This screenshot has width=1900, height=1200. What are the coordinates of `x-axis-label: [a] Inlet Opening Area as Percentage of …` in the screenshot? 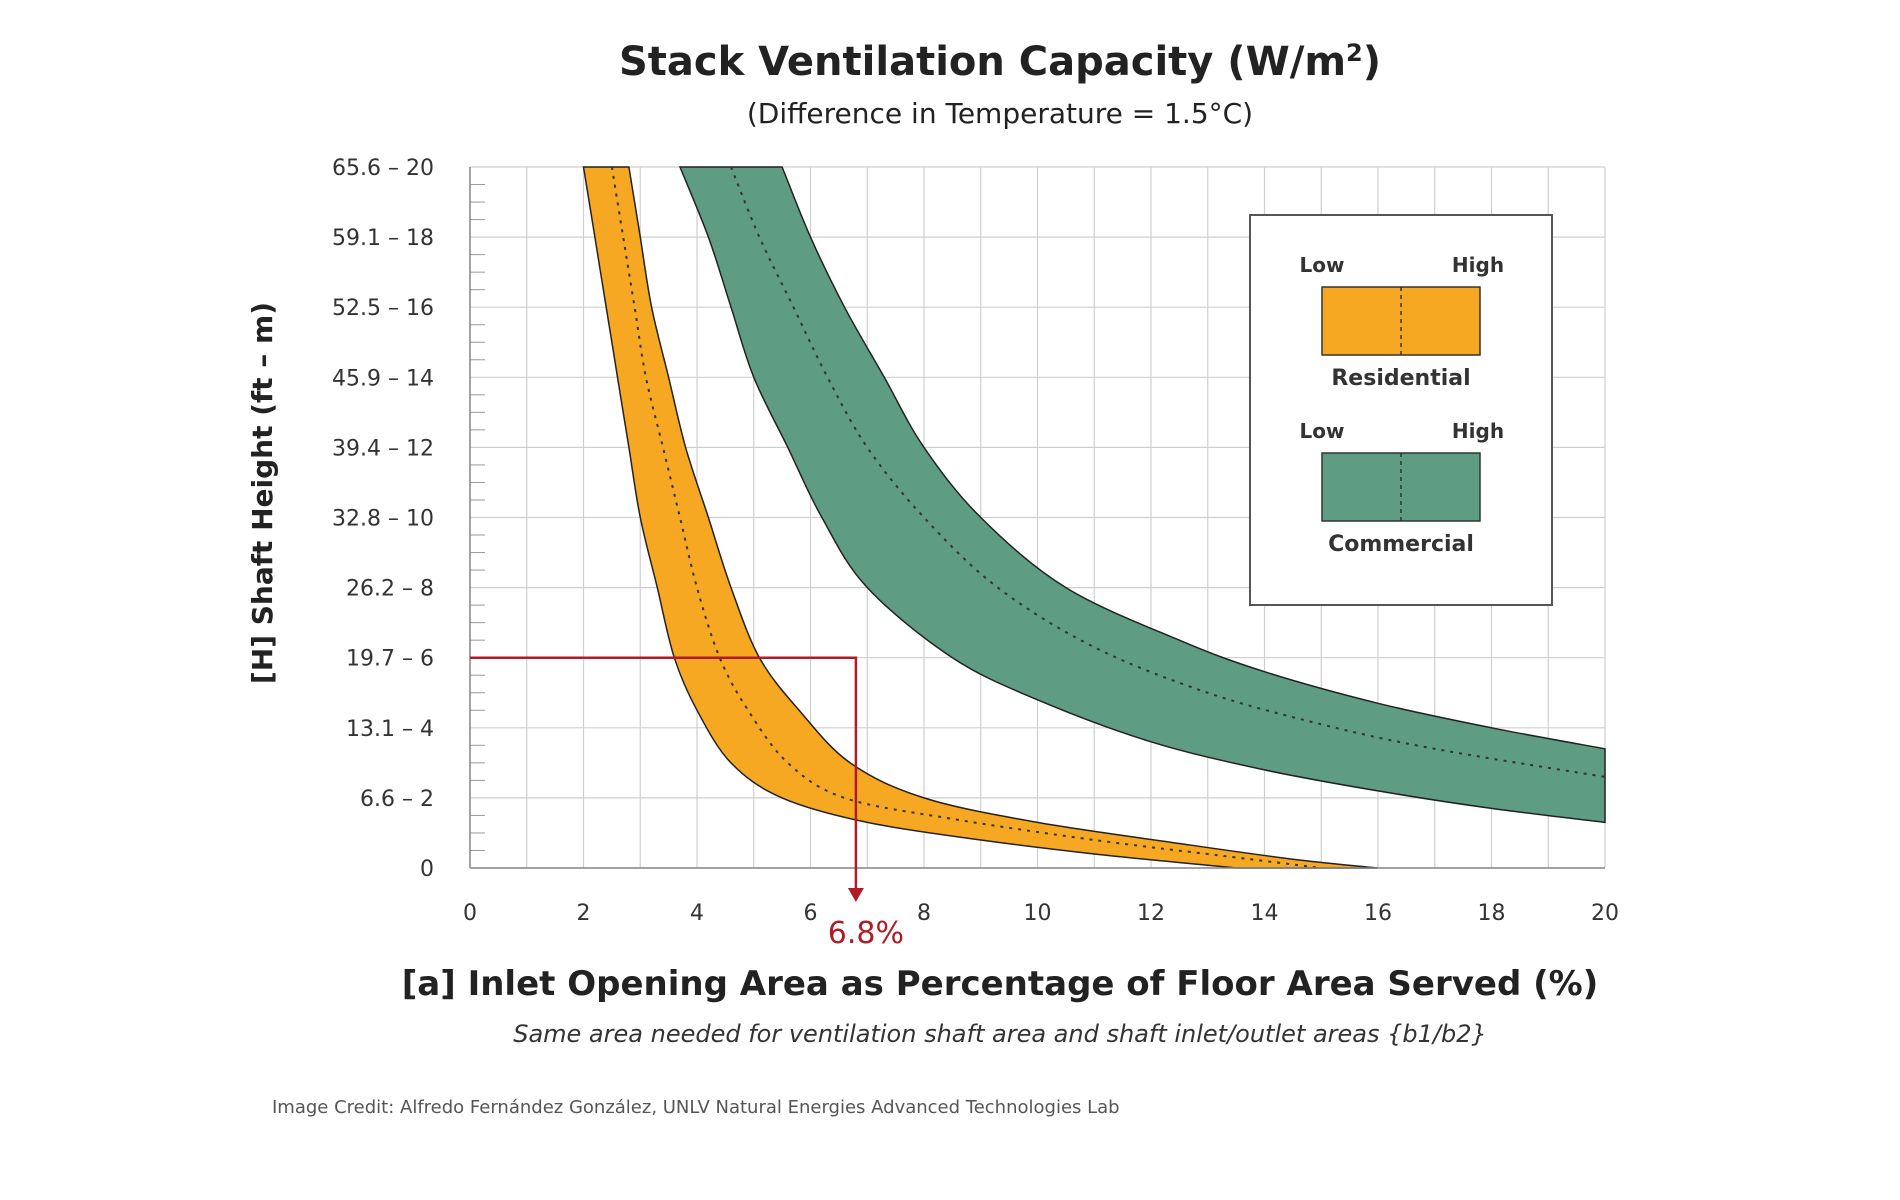 It's located at (1000, 984).